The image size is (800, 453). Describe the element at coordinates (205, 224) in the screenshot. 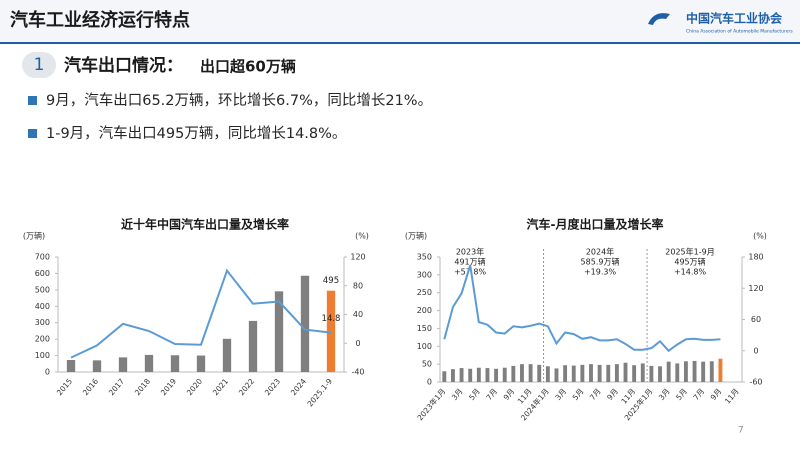

I see `chart-title: 近十年中国汽车出口量及增长率` at that location.